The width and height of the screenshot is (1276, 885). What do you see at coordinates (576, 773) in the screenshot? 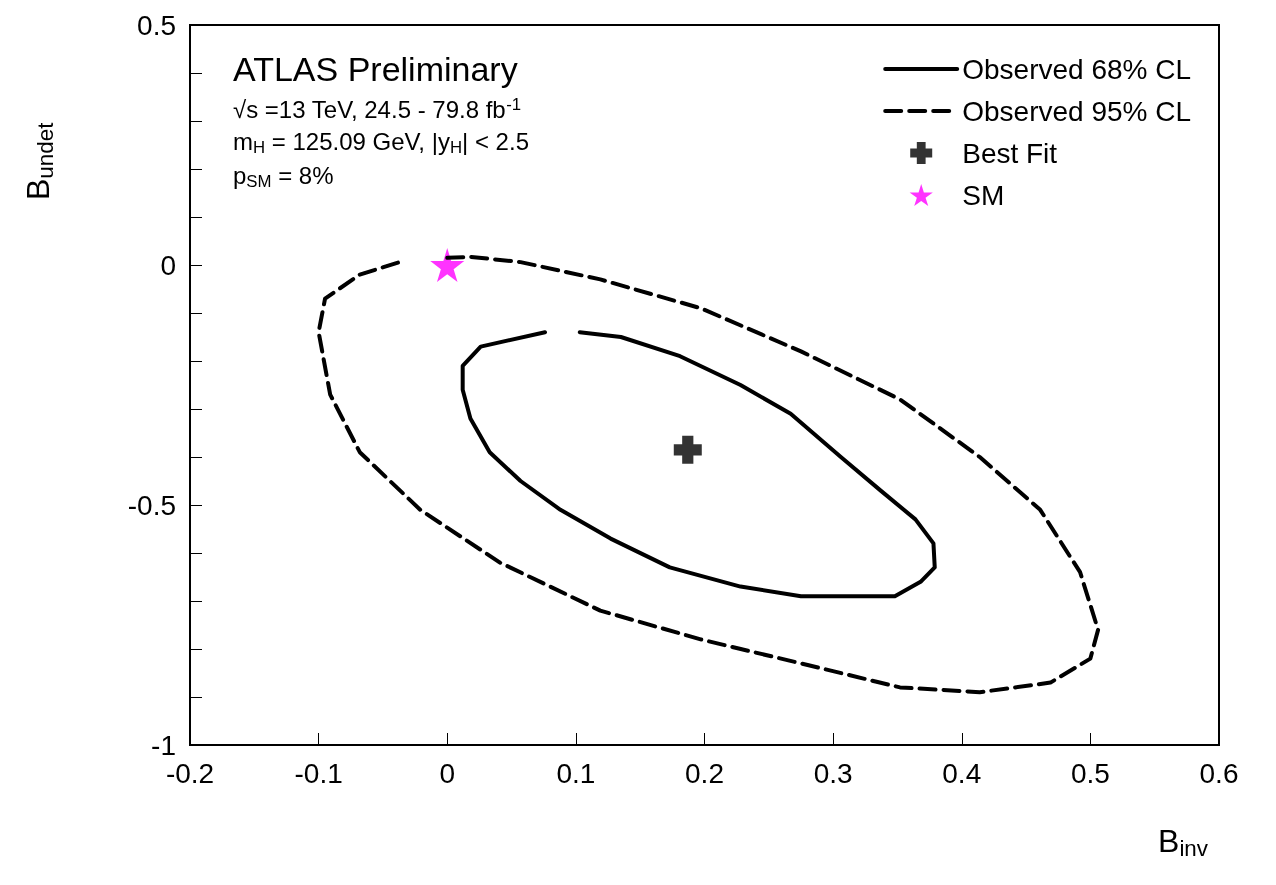
I see `x-tick-label: 0.1` at bounding box center [576, 773].